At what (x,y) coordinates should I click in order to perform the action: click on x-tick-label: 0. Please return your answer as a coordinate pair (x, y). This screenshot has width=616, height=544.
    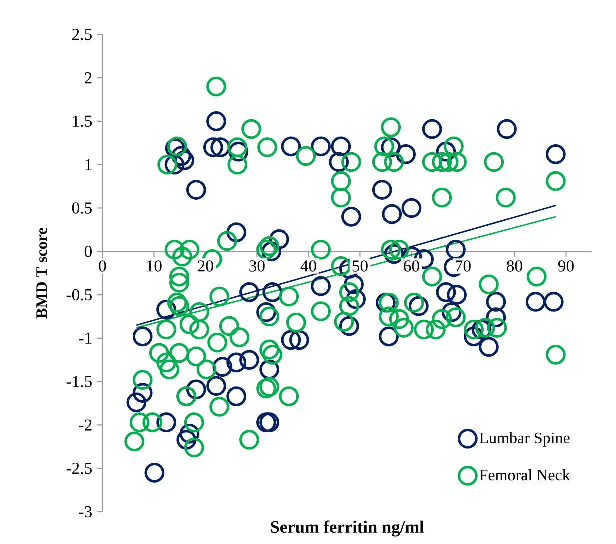
    Looking at the image, I should click on (102, 266).